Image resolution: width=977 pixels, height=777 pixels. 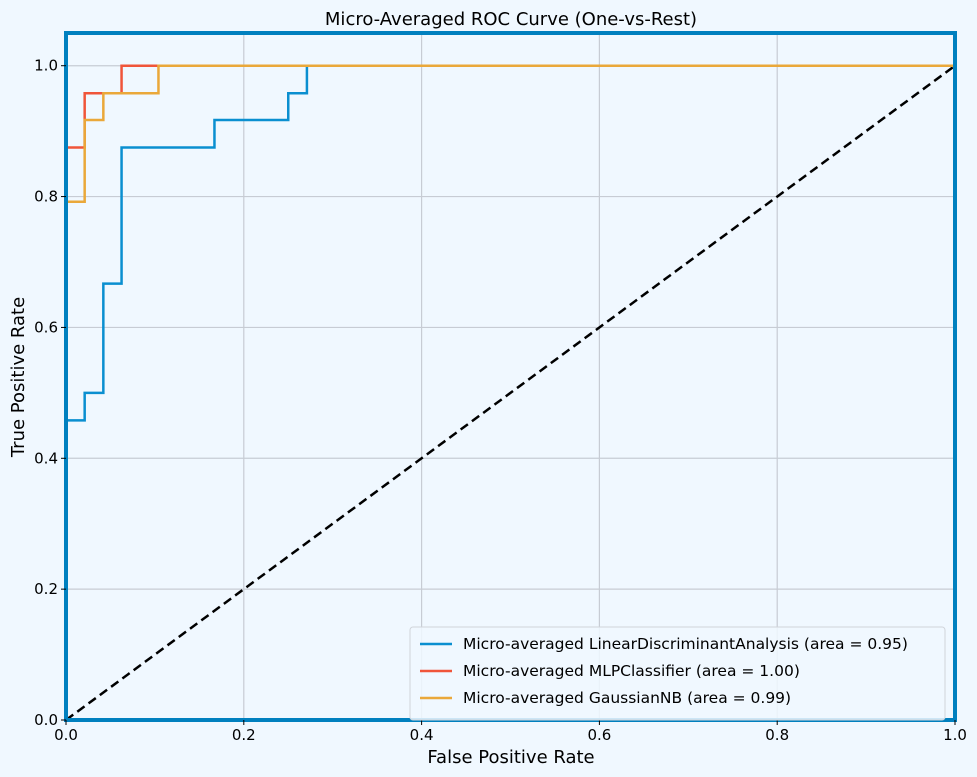 What do you see at coordinates (18, 377) in the screenshot?
I see `y-axis-label: True Positive Rate` at bounding box center [18, 377].